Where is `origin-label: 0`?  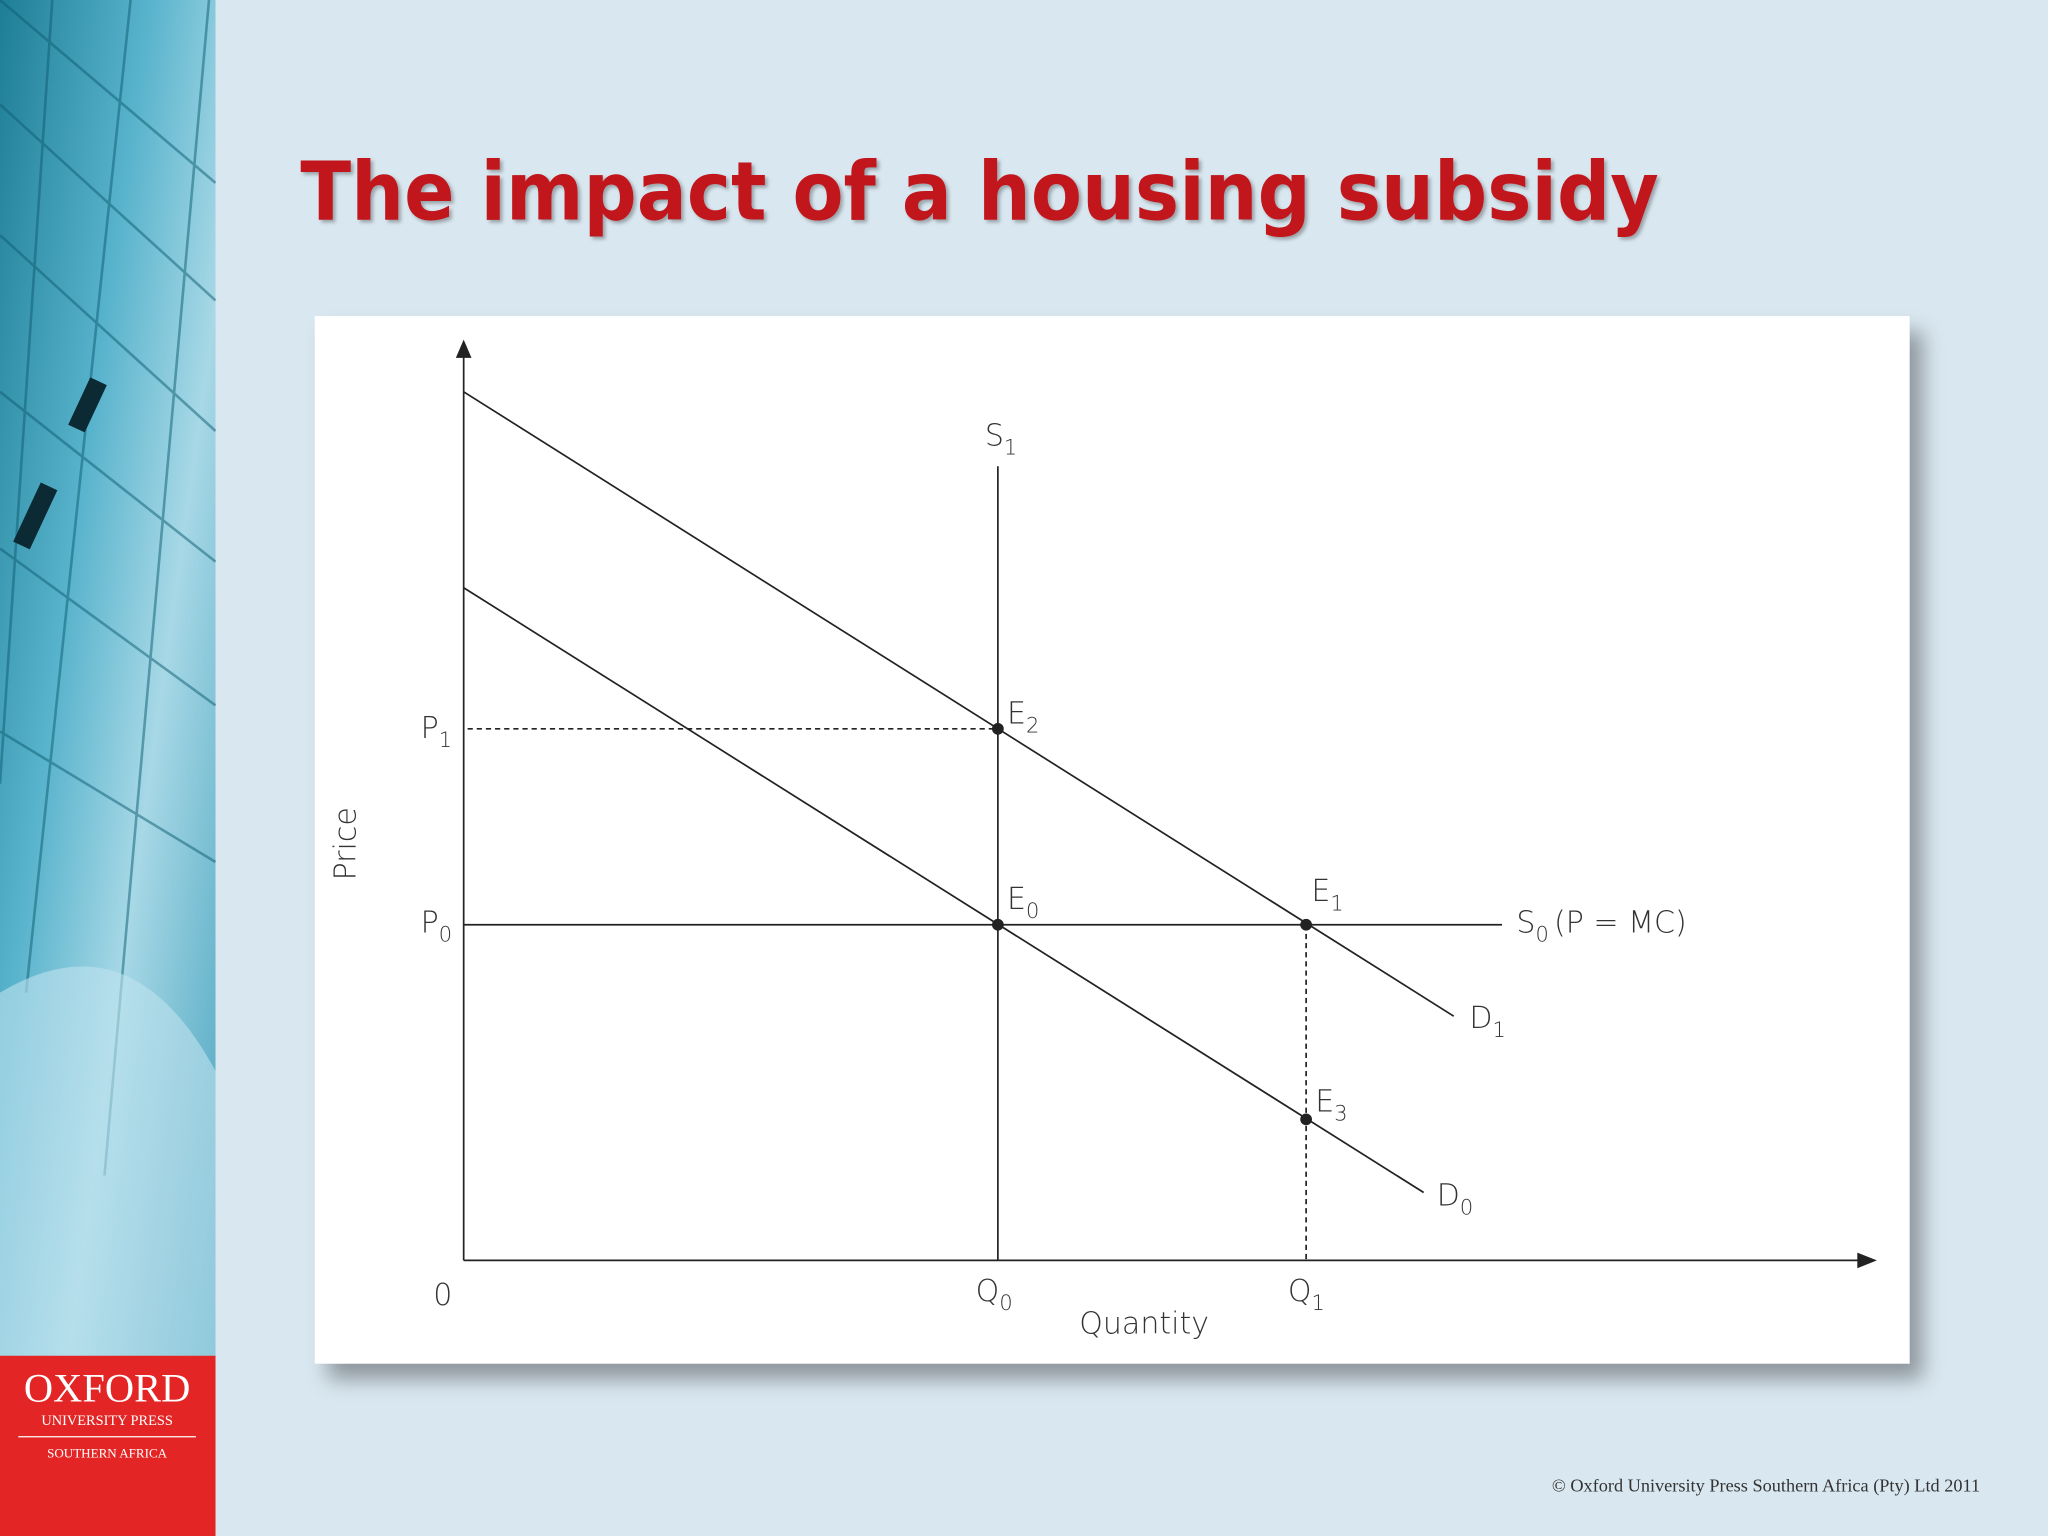
origin-label: 0 is located at coordinates (442, 1295).